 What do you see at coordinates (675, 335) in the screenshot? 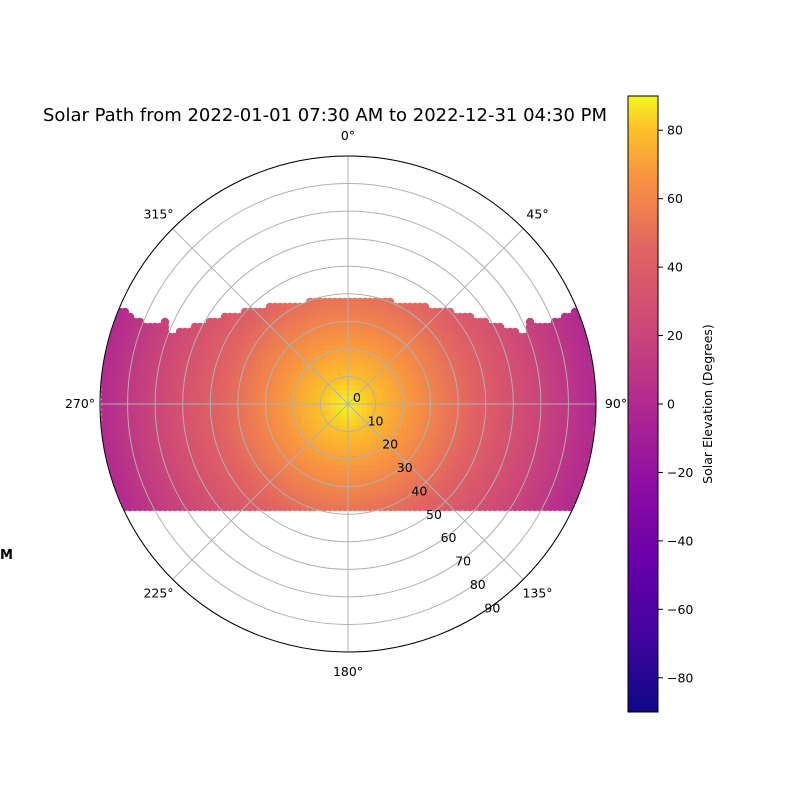
I see `colorbar-tick-label: 20` at bounding box center [675, 335].